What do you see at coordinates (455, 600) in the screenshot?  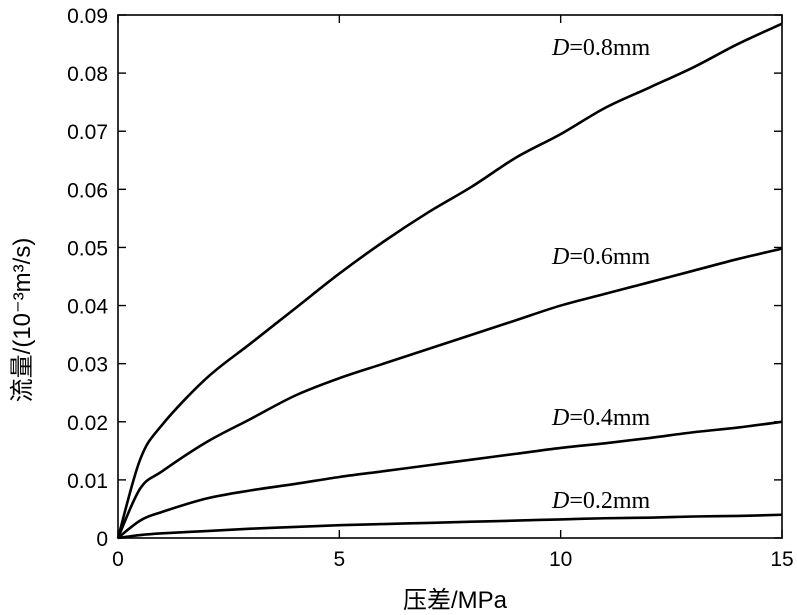 I see `x-axis-title: 压差/MPa` at bounding box center [455, 600].